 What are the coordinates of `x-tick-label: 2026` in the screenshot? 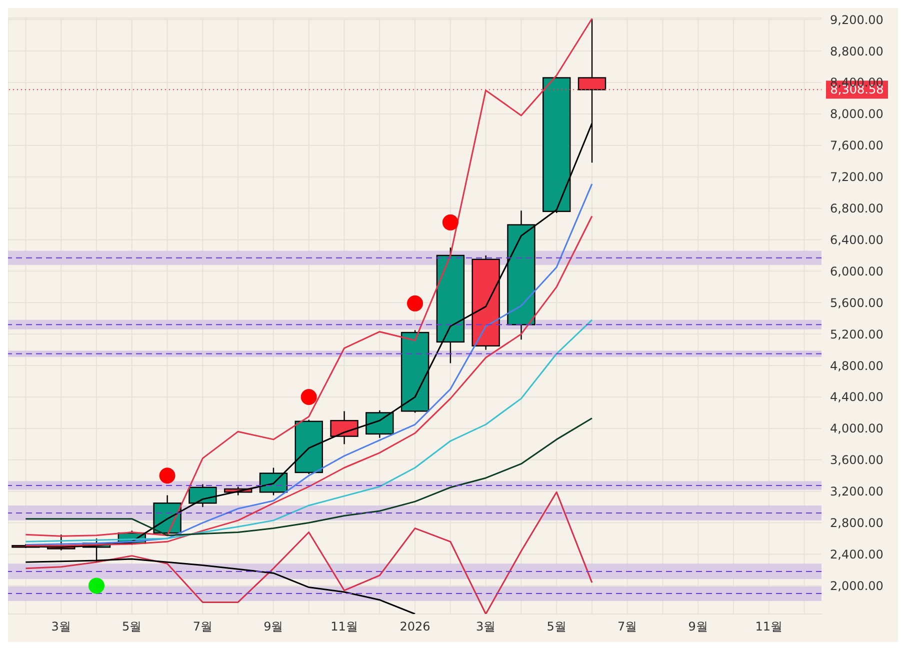 It's located at (415, 627).